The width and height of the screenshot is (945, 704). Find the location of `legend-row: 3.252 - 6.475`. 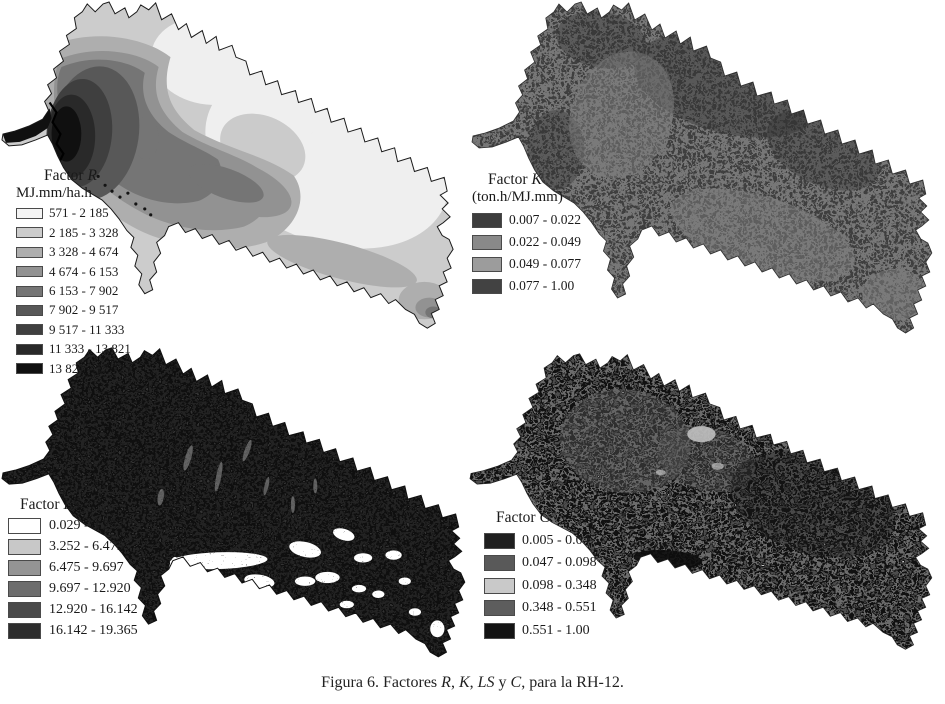

legend-row: 3.252 - 6.475 is located at coordinates (73, 547).